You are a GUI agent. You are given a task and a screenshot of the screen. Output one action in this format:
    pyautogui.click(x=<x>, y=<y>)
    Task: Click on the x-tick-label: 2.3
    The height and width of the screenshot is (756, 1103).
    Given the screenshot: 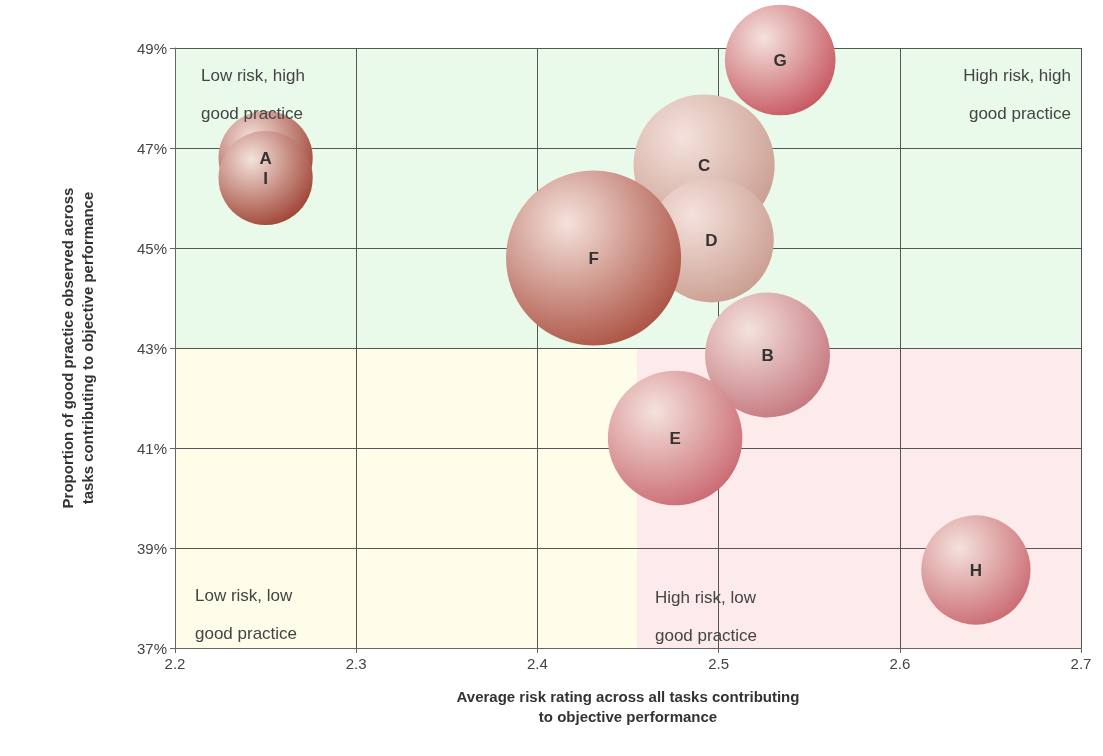 What is the action you would take?
    pyautogui.click(x=356, y=663)
    